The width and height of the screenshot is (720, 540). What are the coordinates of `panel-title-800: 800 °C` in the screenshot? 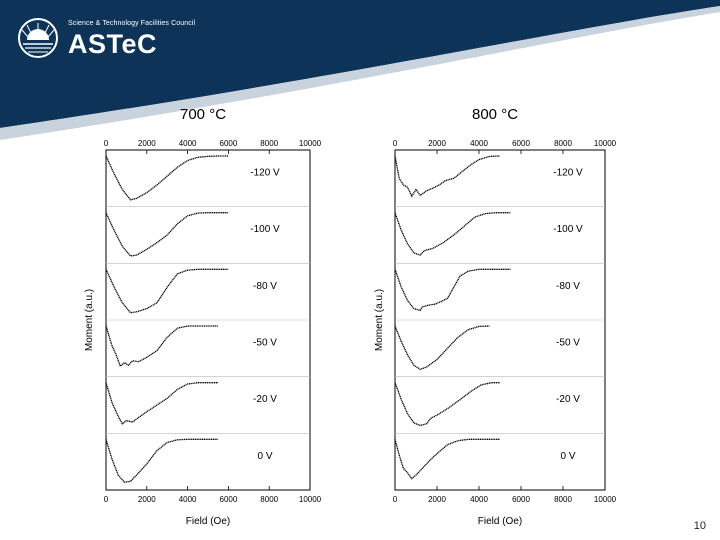 It's located at (495, 114).